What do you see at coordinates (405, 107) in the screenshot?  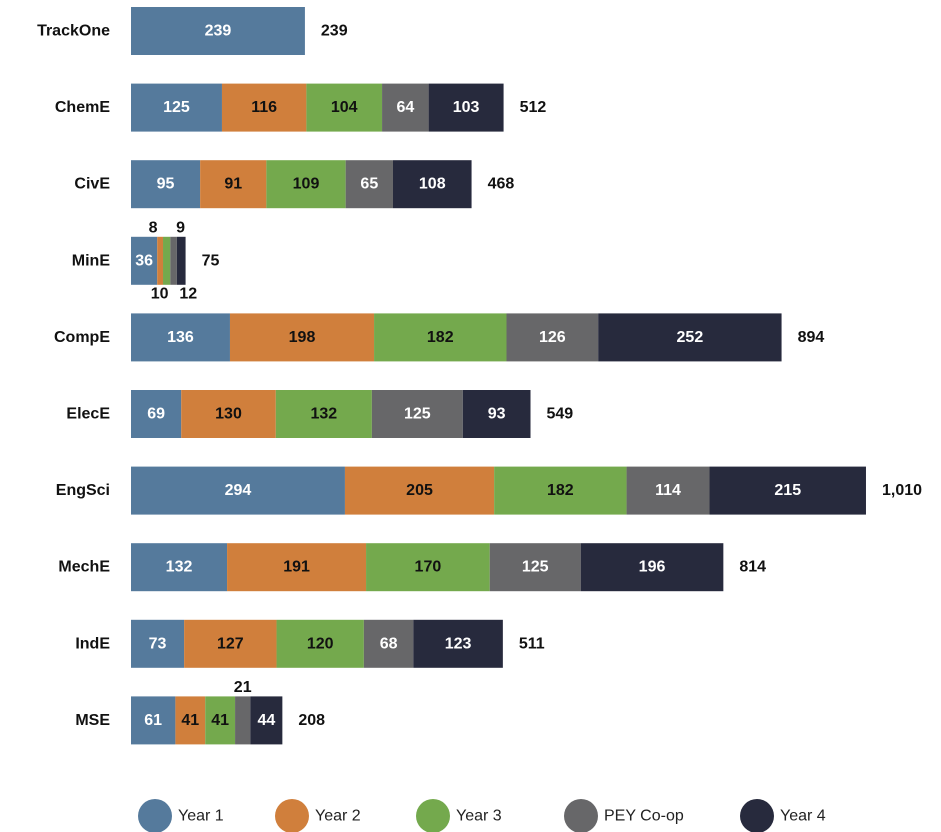 I see `segment-value-label: 64` at bounding box center [405, 107].